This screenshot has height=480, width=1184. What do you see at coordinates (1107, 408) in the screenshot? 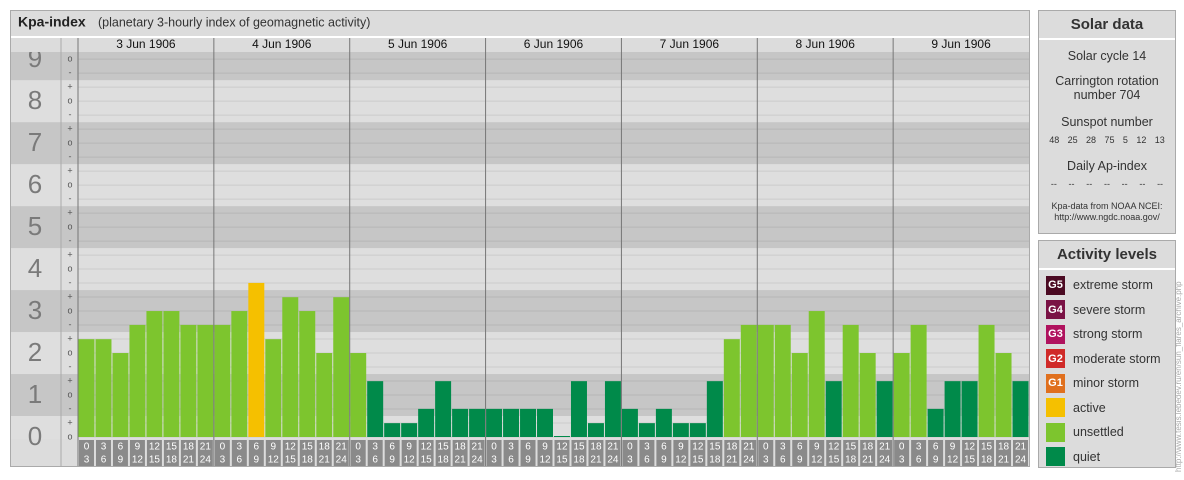
I see `legend-entry: active` at bounding box center [1107, 408].